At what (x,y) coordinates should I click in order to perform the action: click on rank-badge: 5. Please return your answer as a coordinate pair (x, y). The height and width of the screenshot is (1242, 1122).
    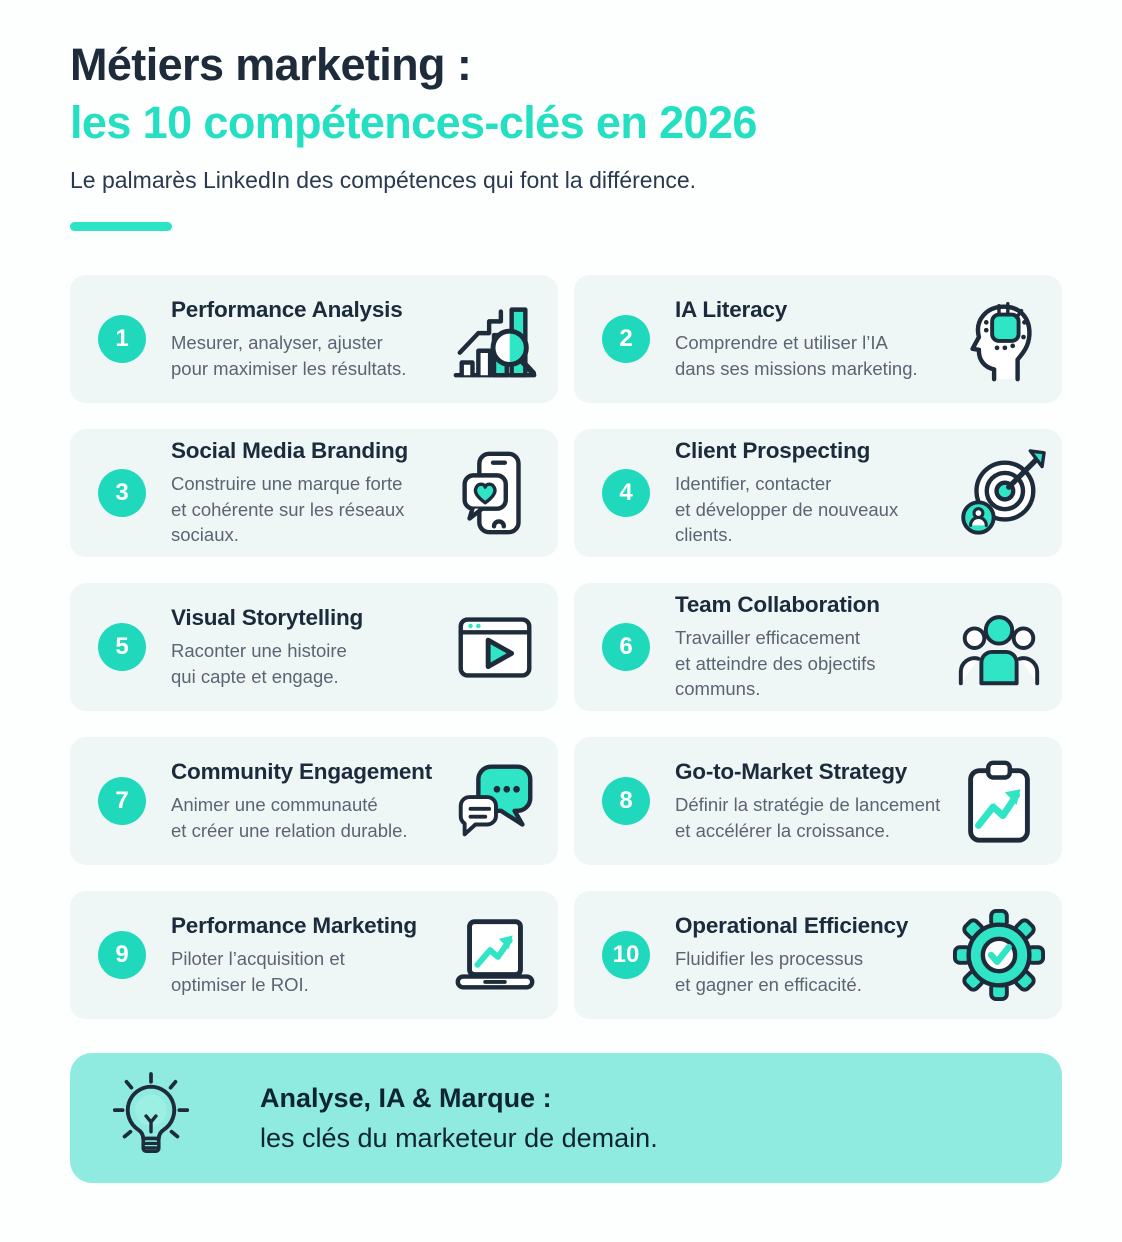
    Looking at the image, I should click on (122, 647).